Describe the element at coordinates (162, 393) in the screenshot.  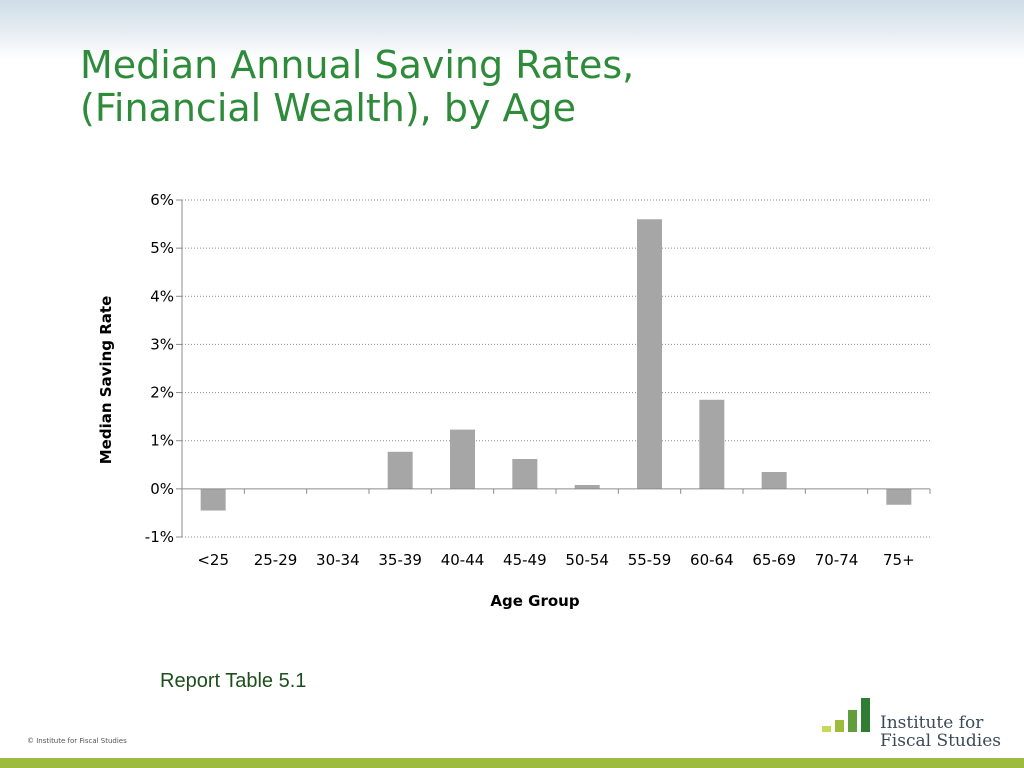
I see `y-tick-label: 2%` at that location.